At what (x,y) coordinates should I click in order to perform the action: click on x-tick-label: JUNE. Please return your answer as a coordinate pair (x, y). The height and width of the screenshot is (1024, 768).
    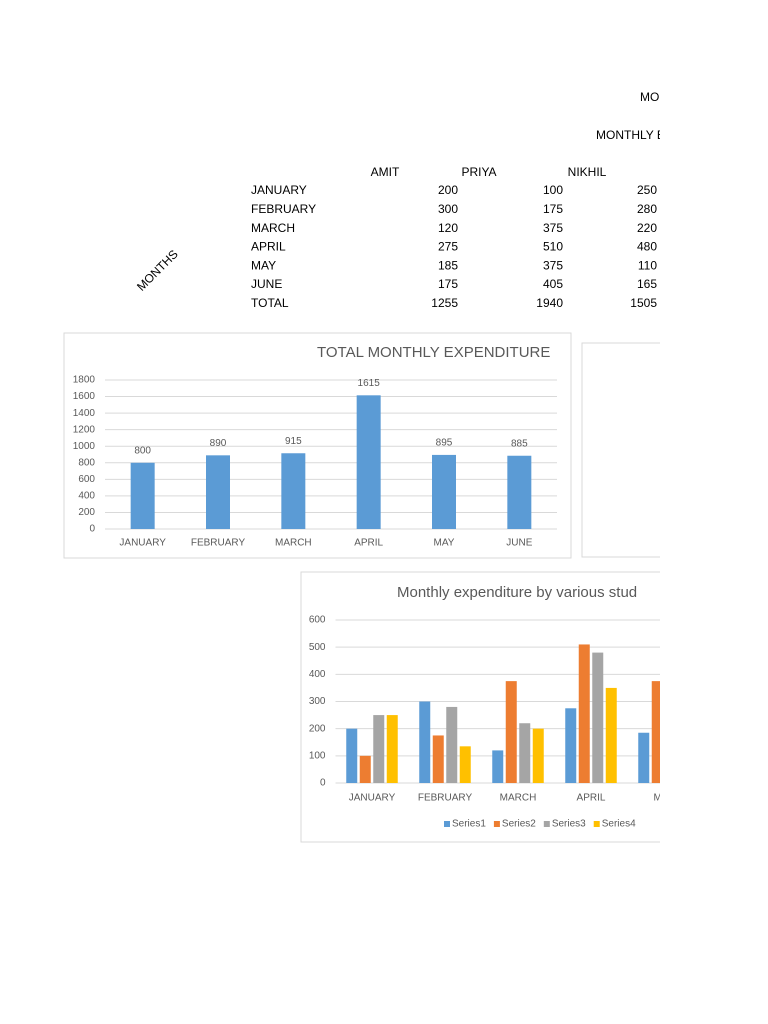
    Looking at the image, I should click on (519, 543).